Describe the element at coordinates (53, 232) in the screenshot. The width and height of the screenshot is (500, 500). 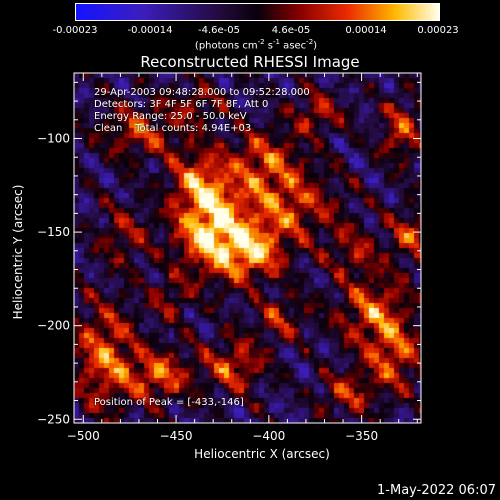
I see `y-tick-label: −150` at that location.